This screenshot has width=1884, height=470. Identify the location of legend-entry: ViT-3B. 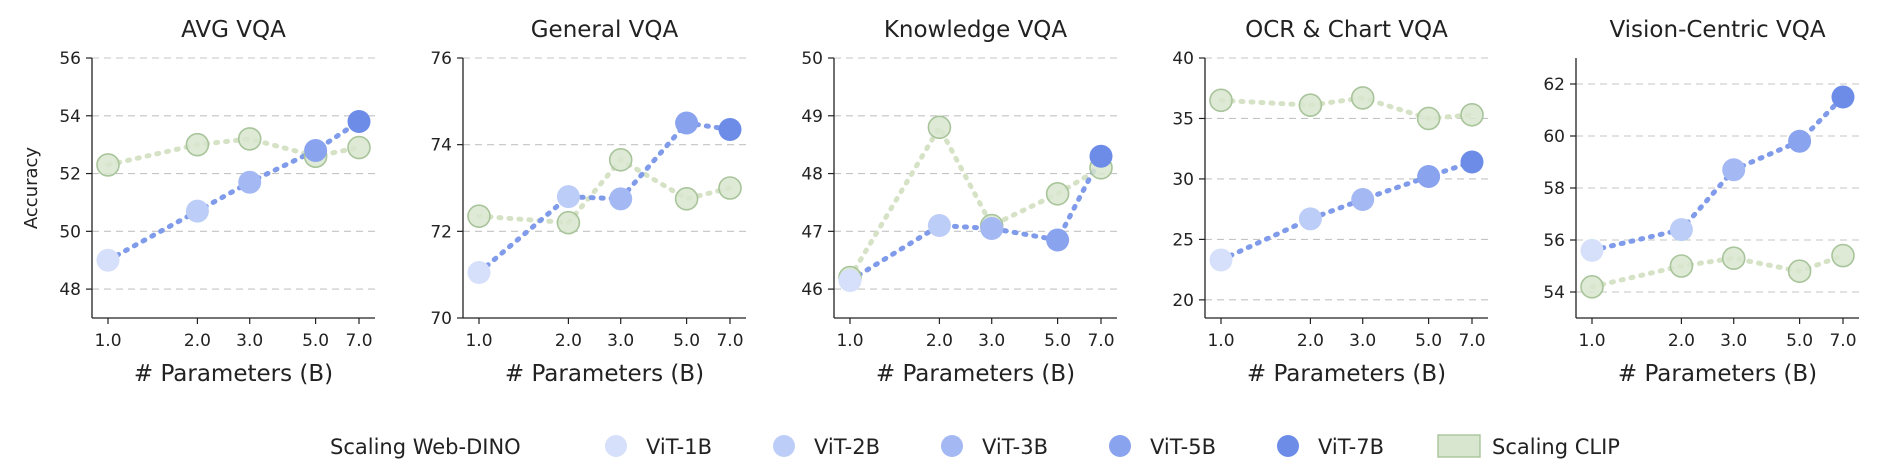
(994, 447).